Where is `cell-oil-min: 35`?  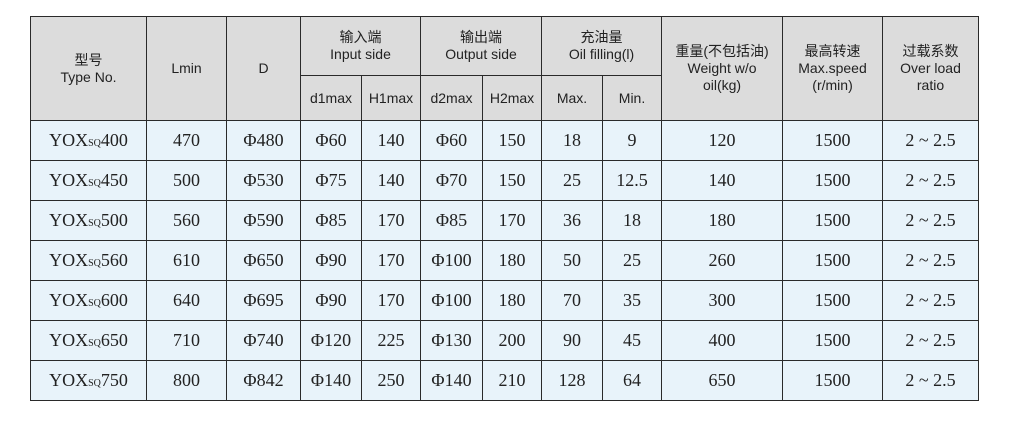
cell-oil-min: 35 is located at coordinates (632, 300).